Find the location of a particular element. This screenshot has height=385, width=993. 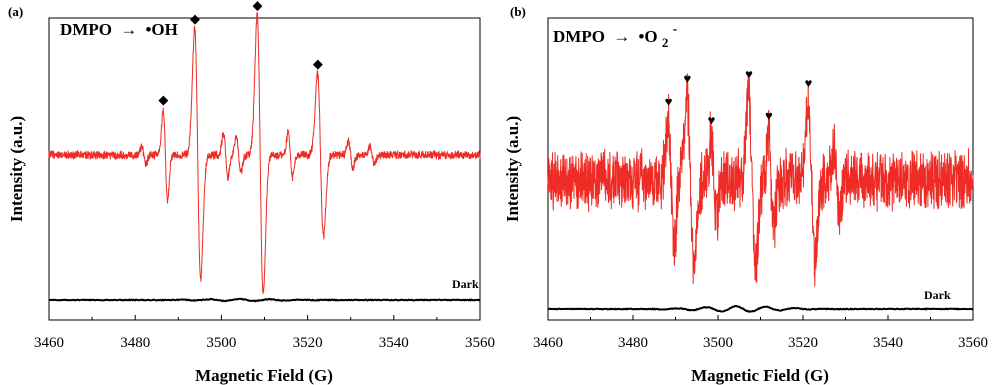

peak-marker-b-1: ♥ is located at coordinates (687, 78).